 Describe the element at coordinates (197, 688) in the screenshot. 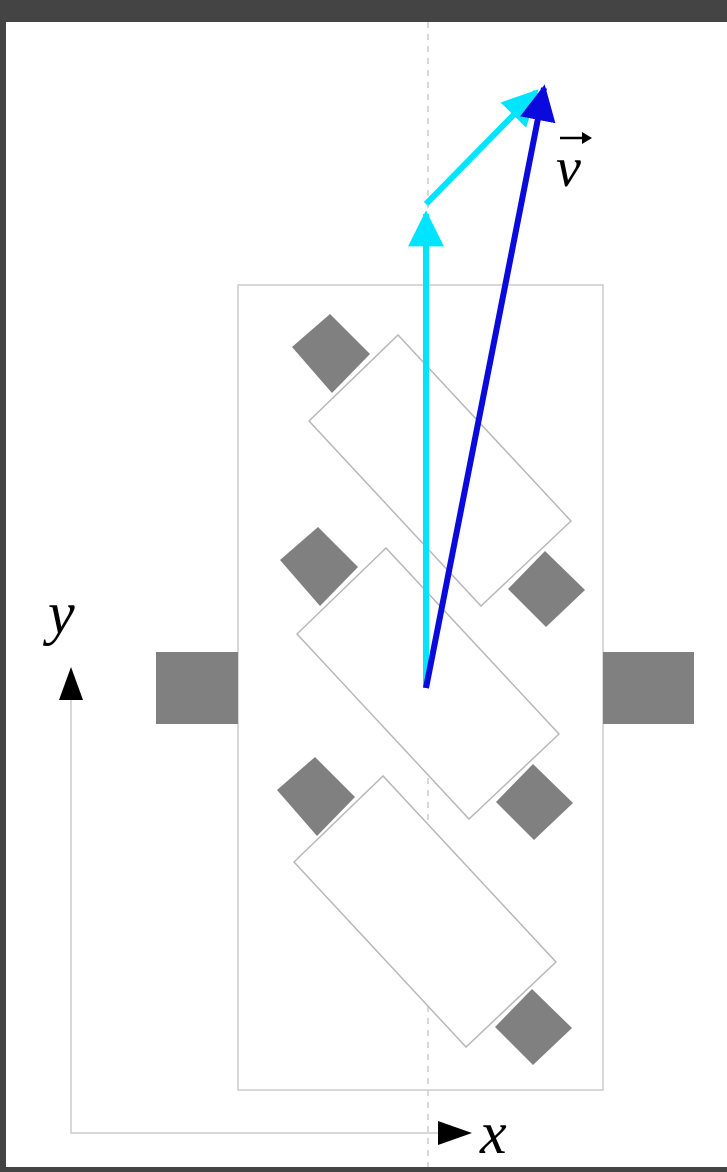

I see `left-hub` at that location.